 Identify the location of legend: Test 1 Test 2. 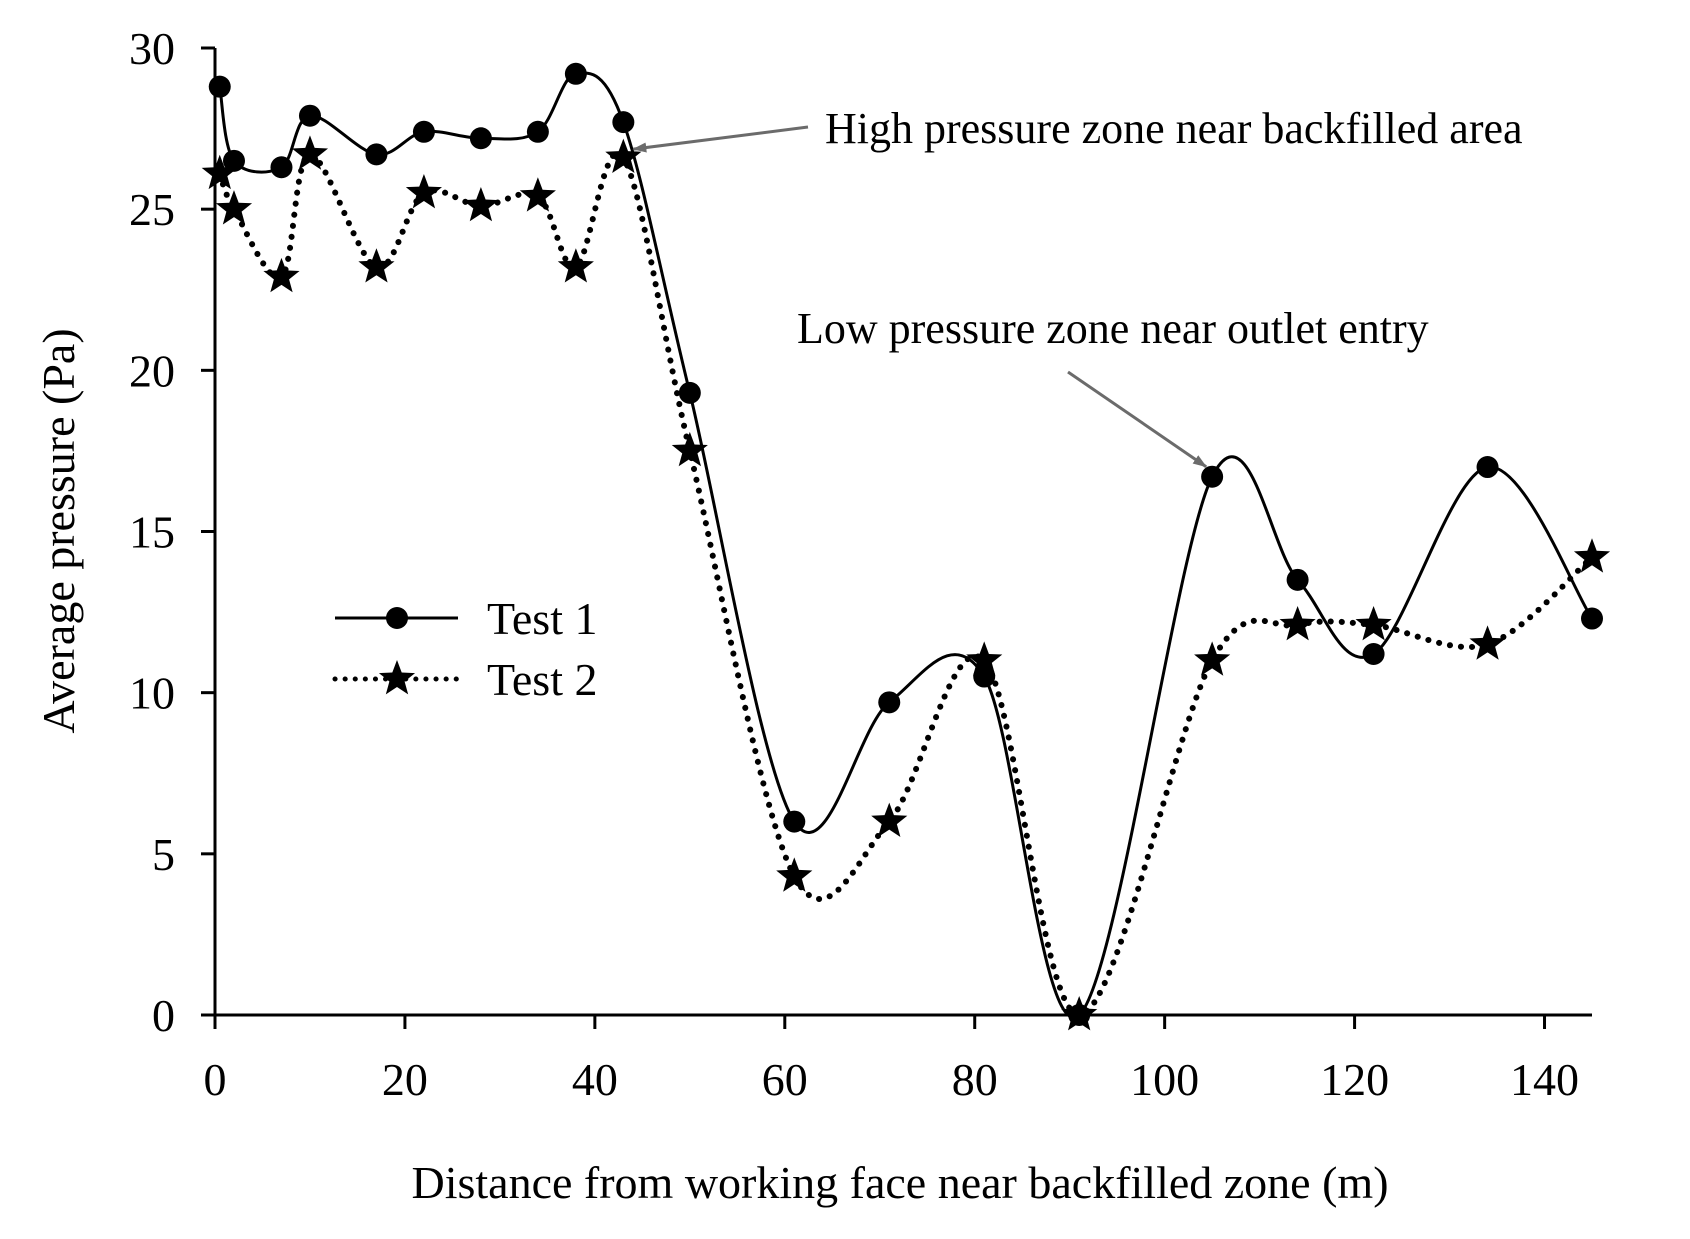
(465, 649).